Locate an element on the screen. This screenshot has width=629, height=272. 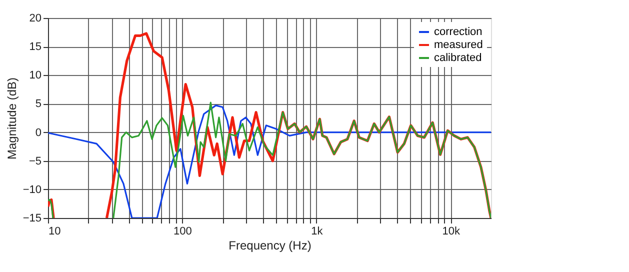
y-tick-label: 15 is located at coordinates (35, 47).